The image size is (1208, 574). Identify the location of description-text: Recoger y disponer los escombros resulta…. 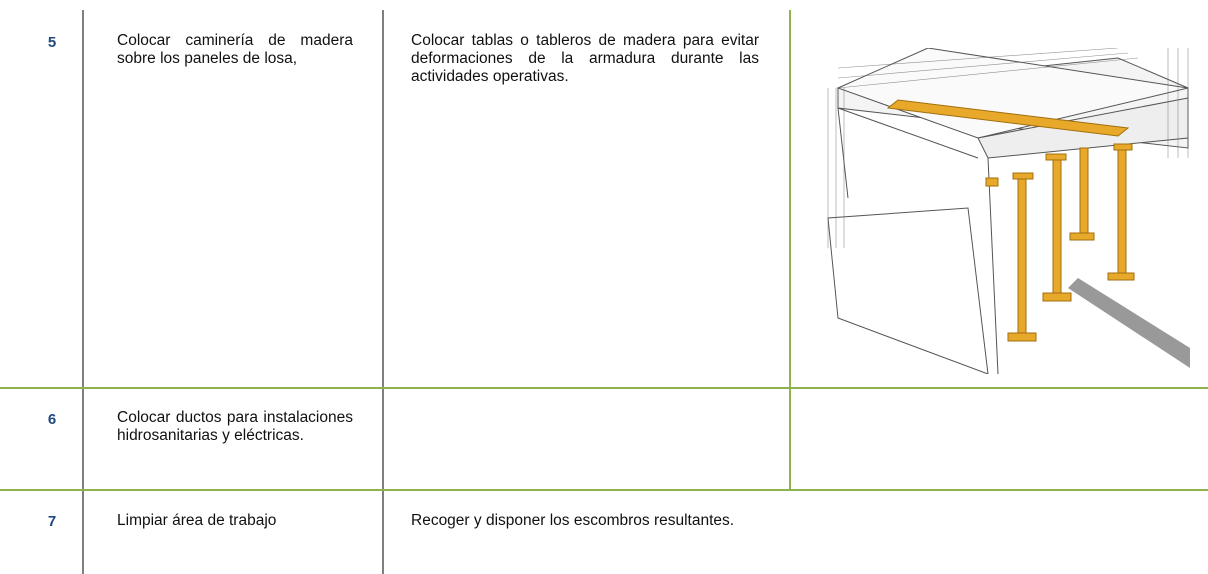
(573, 520).